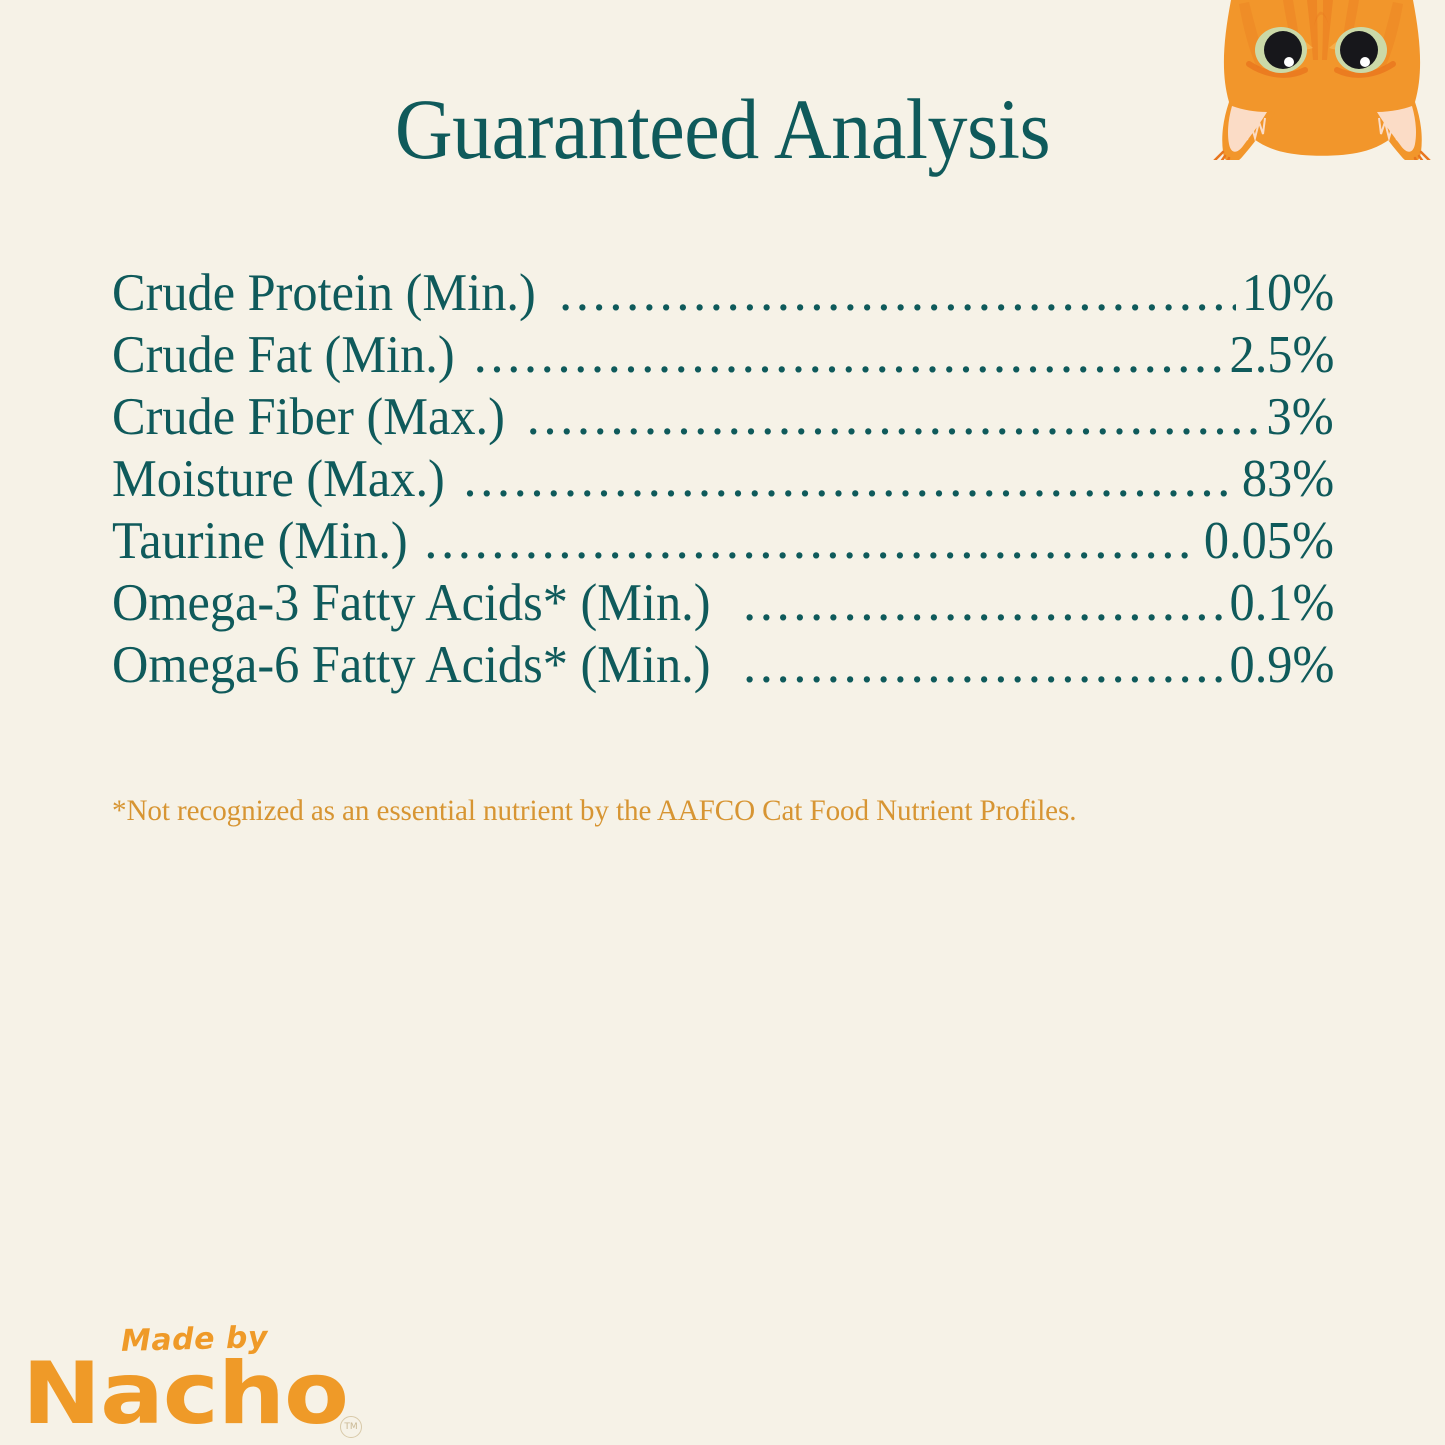 Image resolution: width=1445 pixels, height=1445 pixels. Describe the element at coordinates (260, 541) in the screenshot. I see `nutrient-label: Taurine (Min.)` at that location.